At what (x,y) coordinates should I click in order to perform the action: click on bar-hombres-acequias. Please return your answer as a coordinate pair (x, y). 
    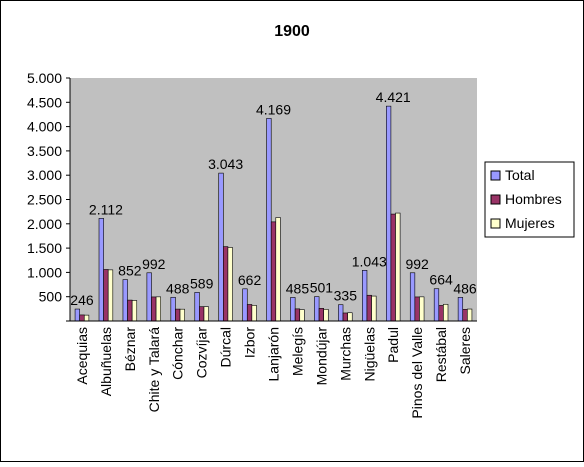
    Looking at the image, I should click on (82, 318).